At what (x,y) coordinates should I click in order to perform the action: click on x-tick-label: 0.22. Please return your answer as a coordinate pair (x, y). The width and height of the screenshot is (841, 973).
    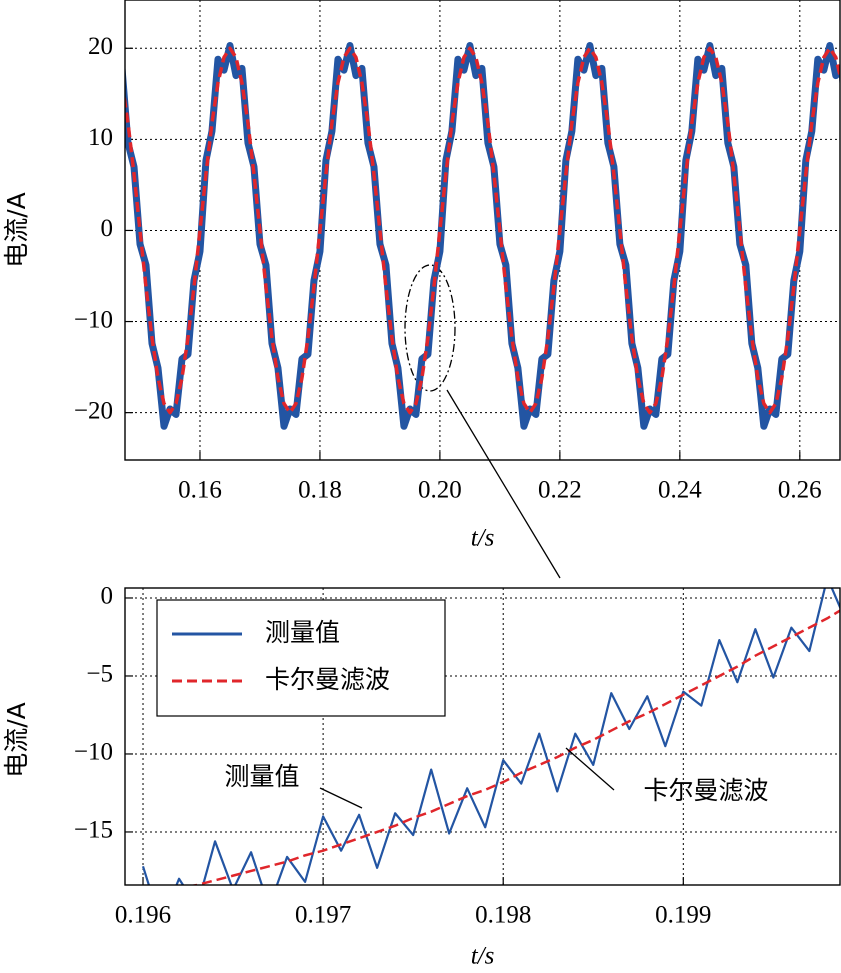
    Looking at the image, I should click on (560, 490).